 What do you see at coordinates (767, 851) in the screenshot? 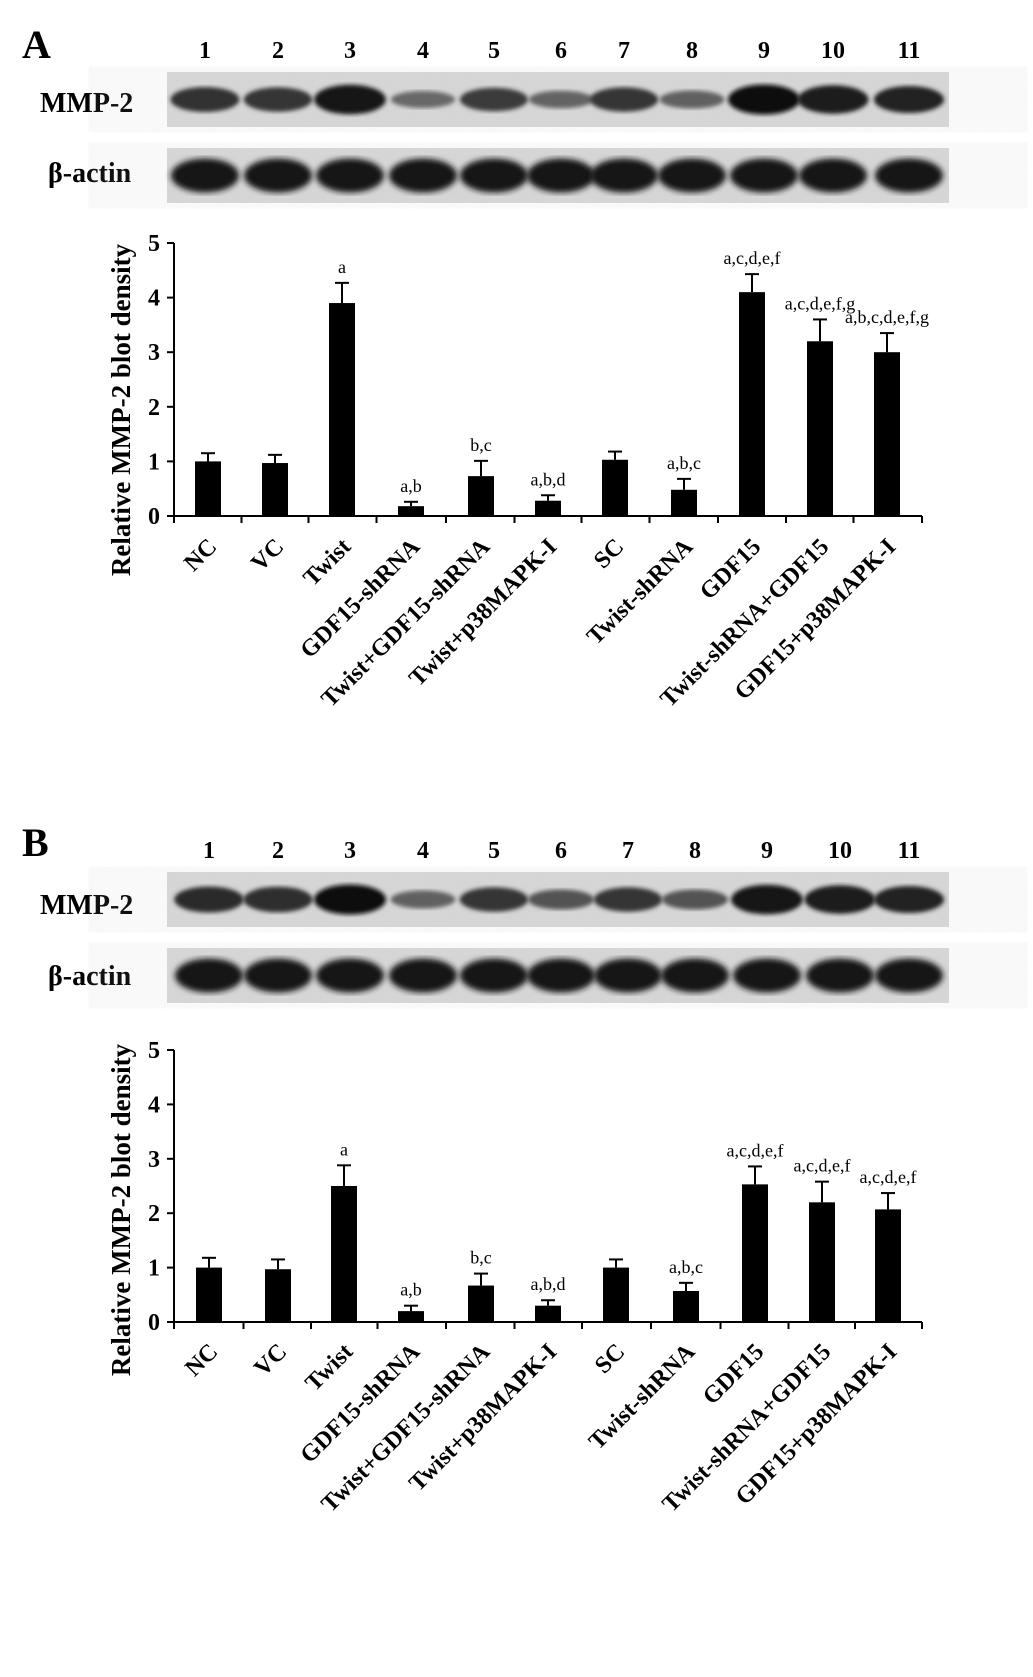
I see `lane-number: 9` at bounding box center [767, 851].